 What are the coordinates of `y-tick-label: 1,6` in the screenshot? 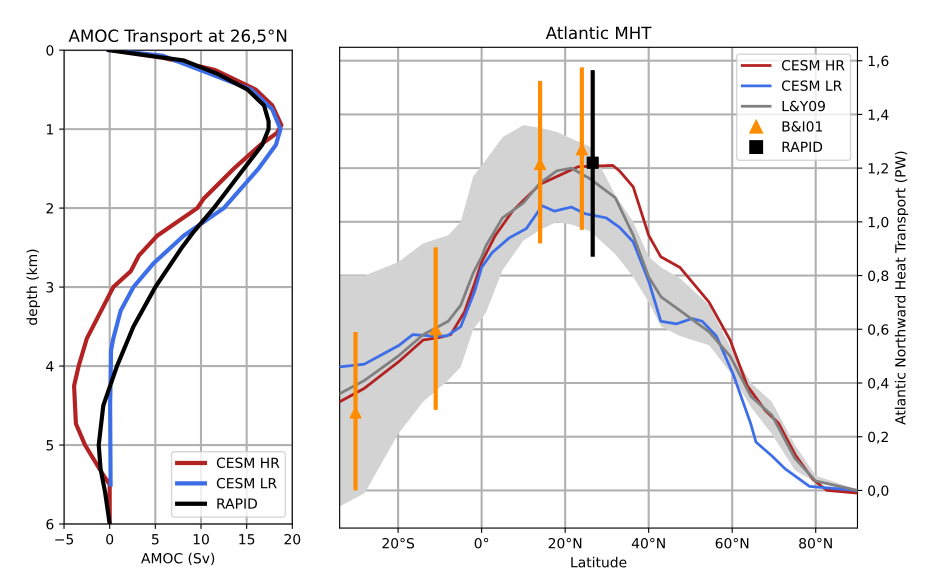 It's located at (878, 62).